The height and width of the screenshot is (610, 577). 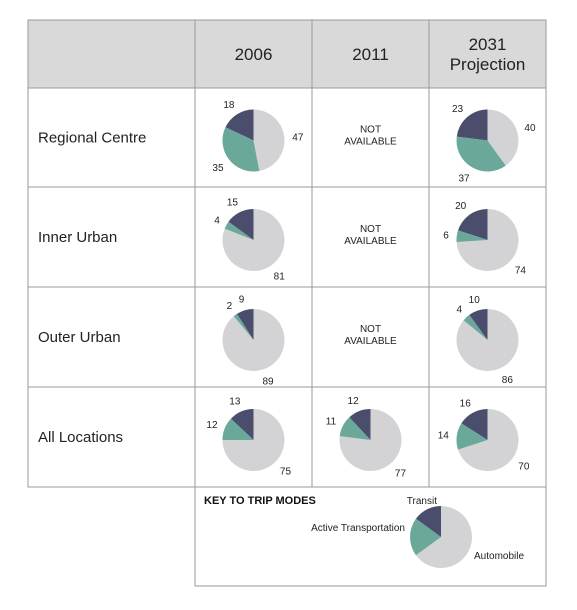 What do you see at coordinates (218, 168) in the screenshot?
I see `pie-value-label: 35` at bounding box center [218, 168].